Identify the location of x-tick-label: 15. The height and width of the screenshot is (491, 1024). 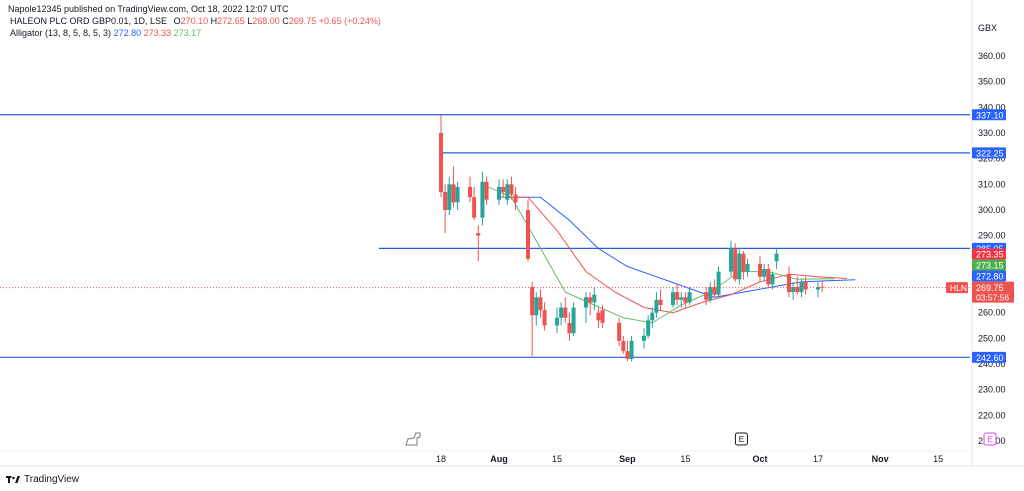
(938, 459).